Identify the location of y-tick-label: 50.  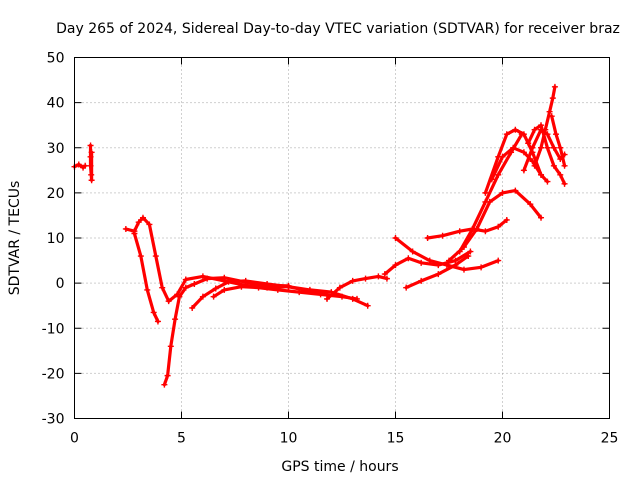
(56, 59).